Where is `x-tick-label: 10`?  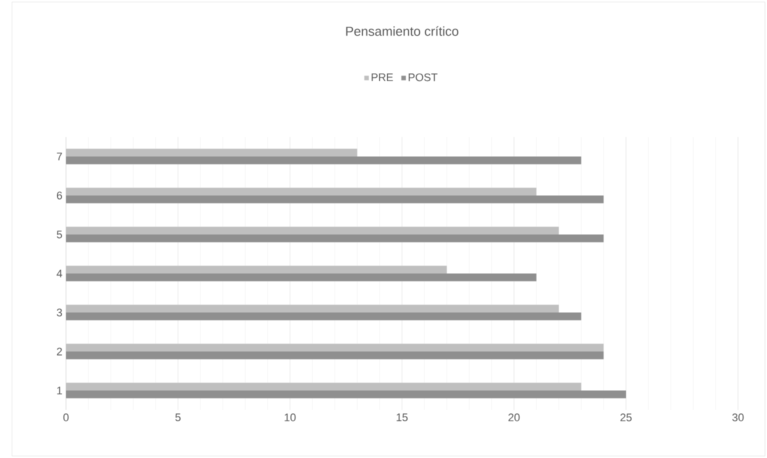 x-tick-label: 10 is located at coordinates (290, 418).